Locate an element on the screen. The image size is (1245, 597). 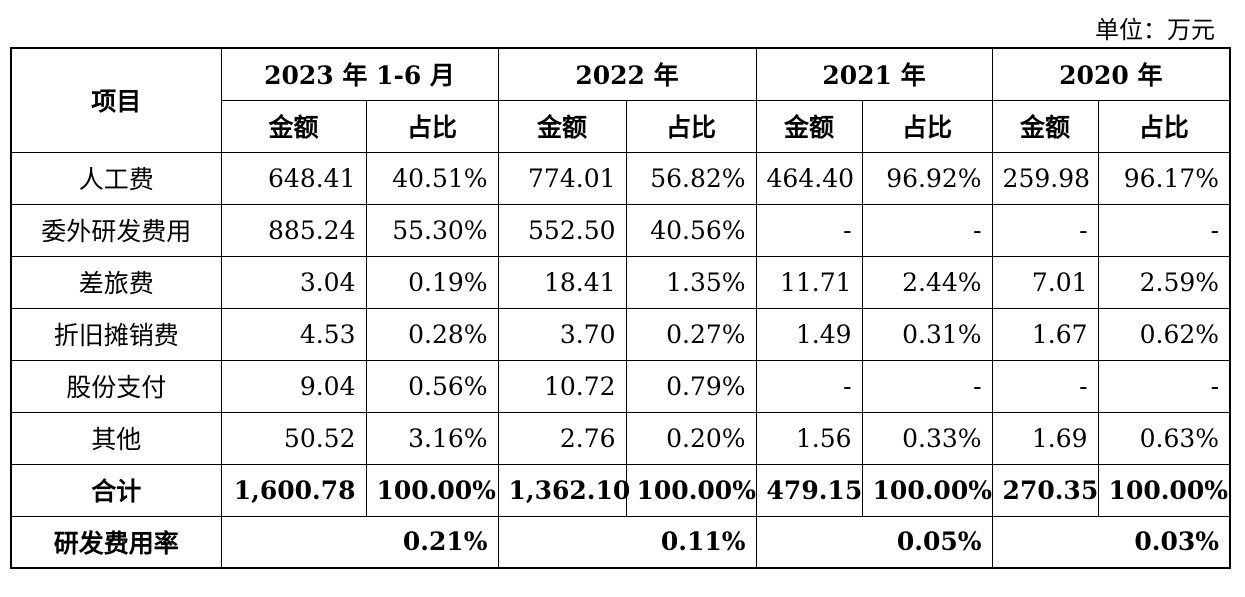
row-label: 其他 is located at coordinates (116, 438).